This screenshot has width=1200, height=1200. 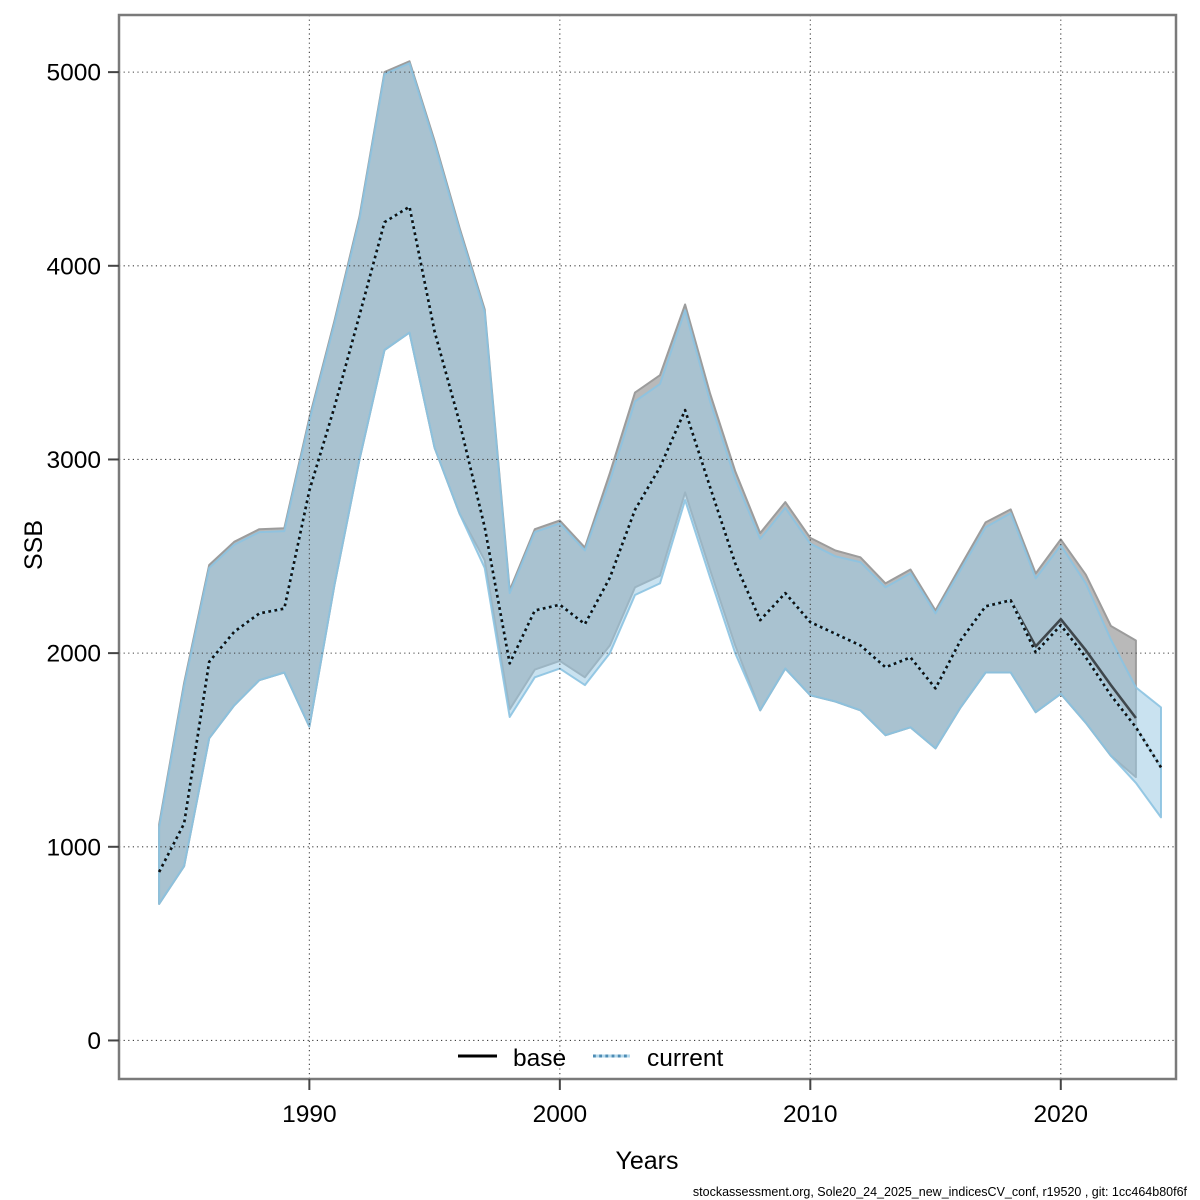 What do you see at coordinates (73, 847) in the screenshot?
I see `y-tick-label: 1000` at bounding box center [73, 847].